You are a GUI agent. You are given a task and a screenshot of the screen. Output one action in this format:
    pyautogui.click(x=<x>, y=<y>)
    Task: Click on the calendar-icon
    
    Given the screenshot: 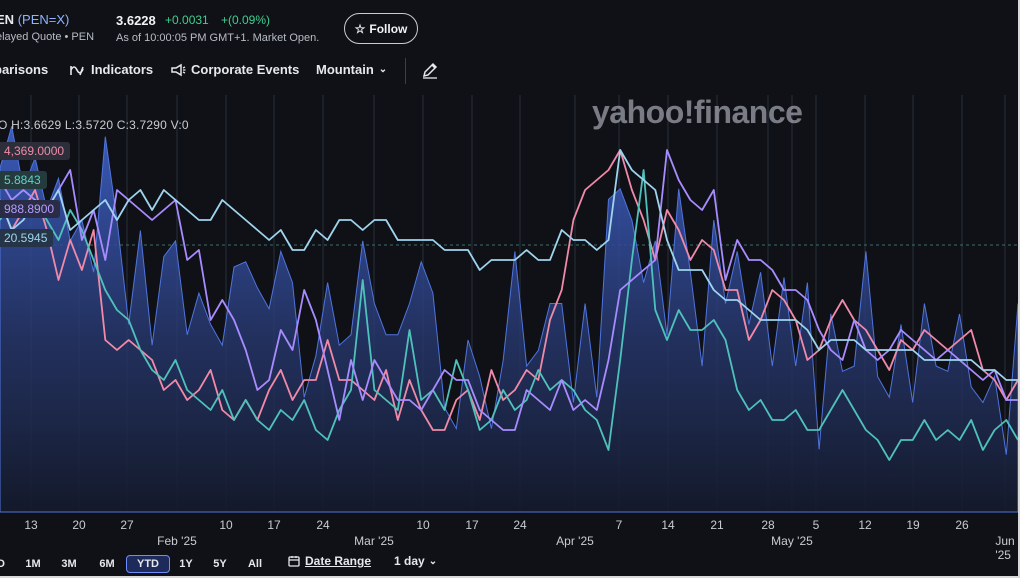 What is the action you would take?
    pyautogui.click(x=294, y=561)
    